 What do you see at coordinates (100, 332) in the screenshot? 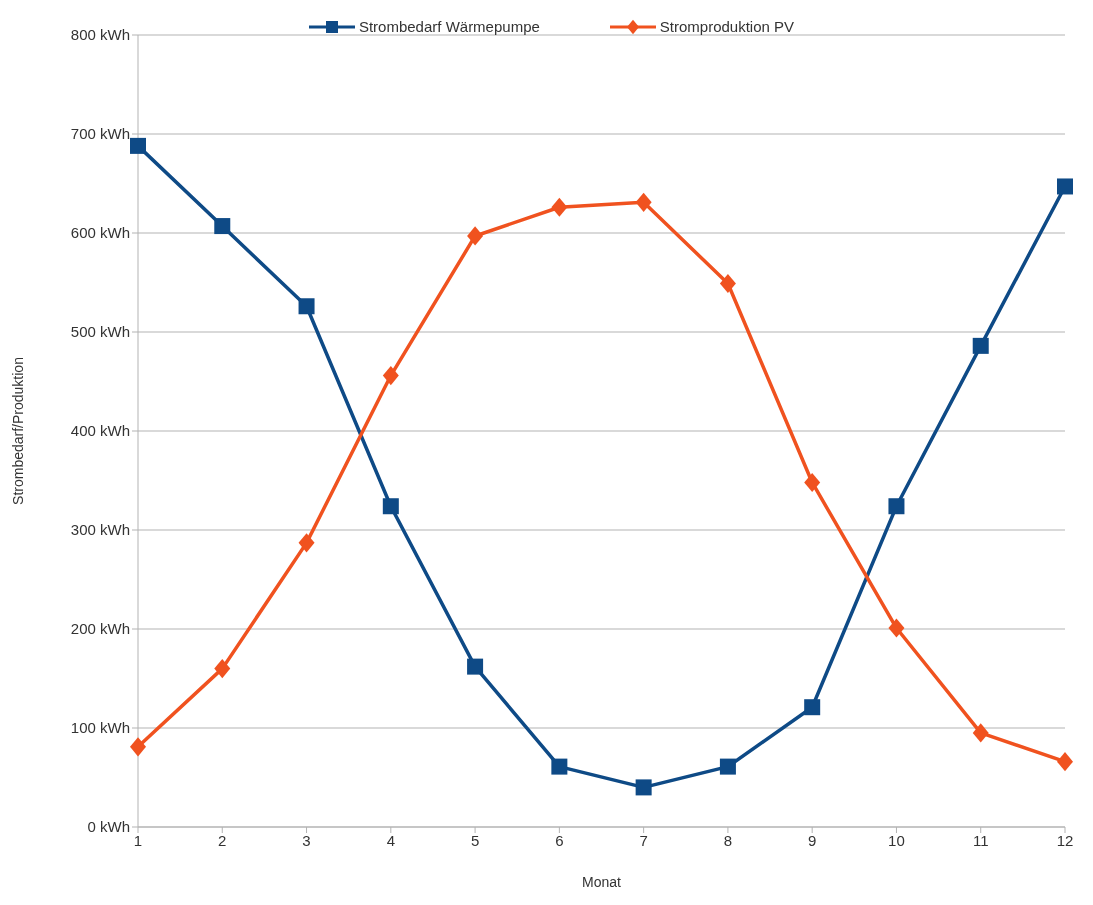
I see `y-tick-label: 500 kWh` at bounding box center [100, 332].